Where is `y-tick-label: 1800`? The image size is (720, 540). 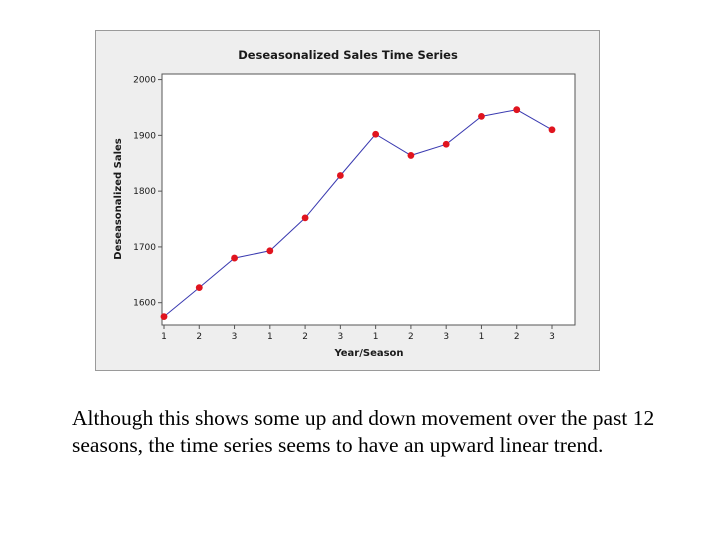
y-tick-label: 1800 is located at coordinates (144, 192).